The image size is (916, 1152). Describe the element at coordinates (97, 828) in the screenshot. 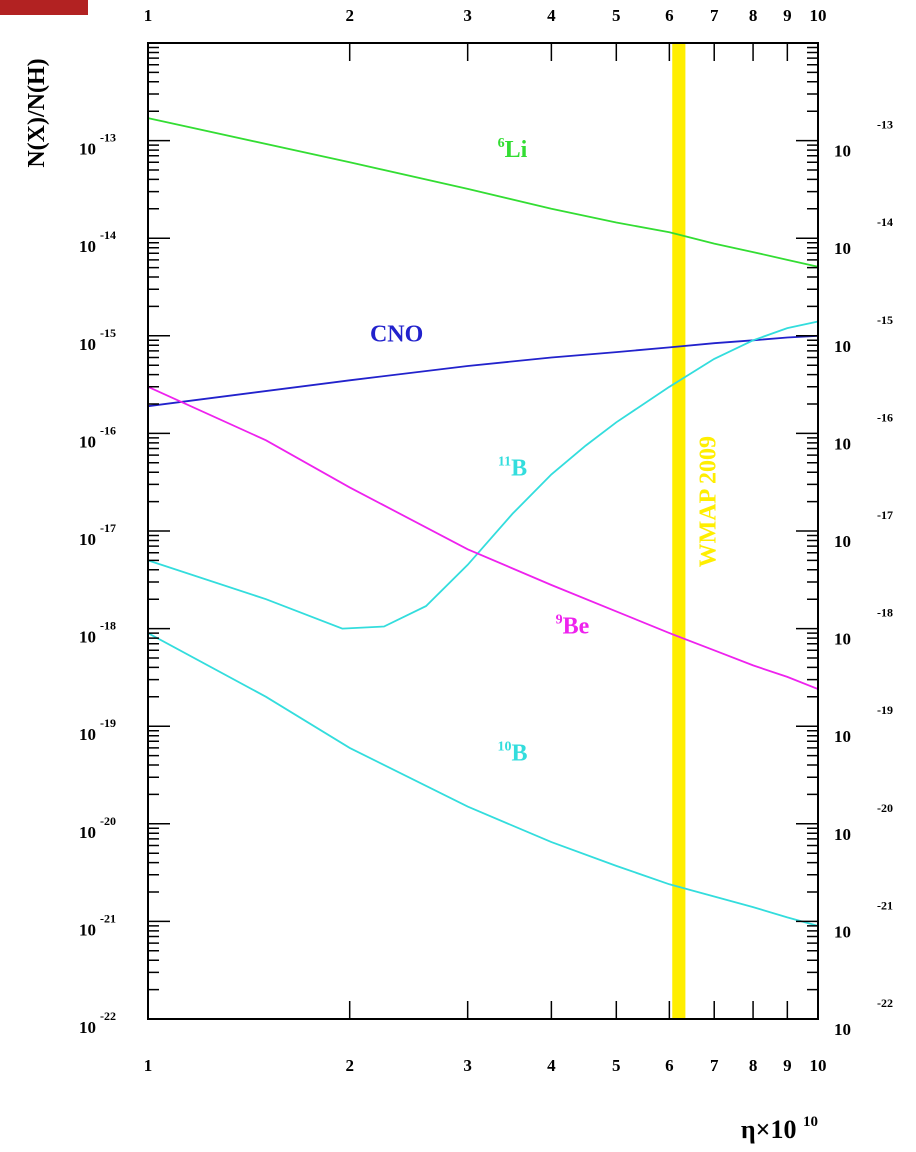

I see `y-tick-label-left: 10-20` at that location.